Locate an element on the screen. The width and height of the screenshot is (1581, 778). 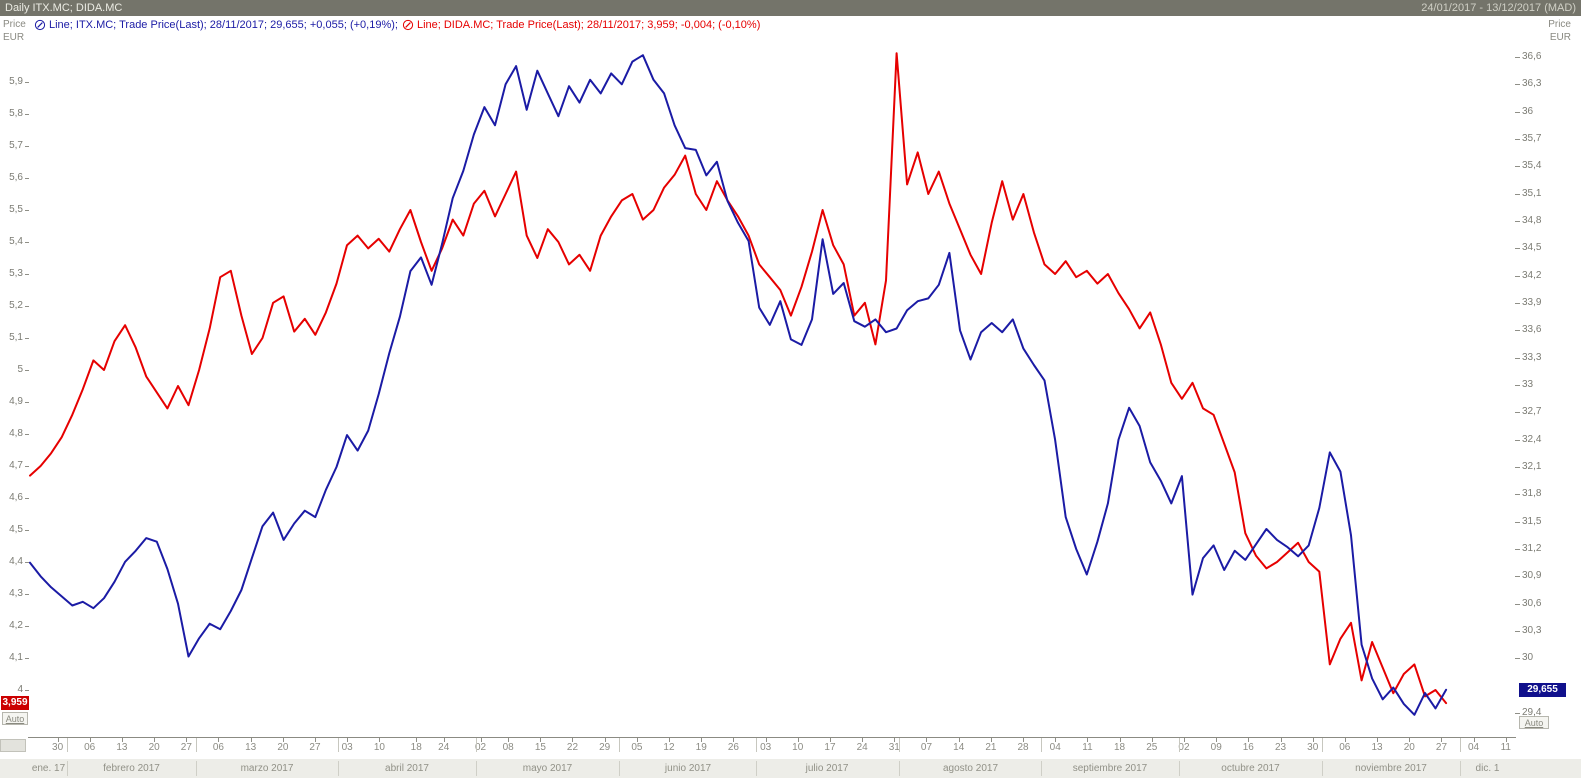
left-axis-tick-label: 5,9 is located at coordinates (16, 81).